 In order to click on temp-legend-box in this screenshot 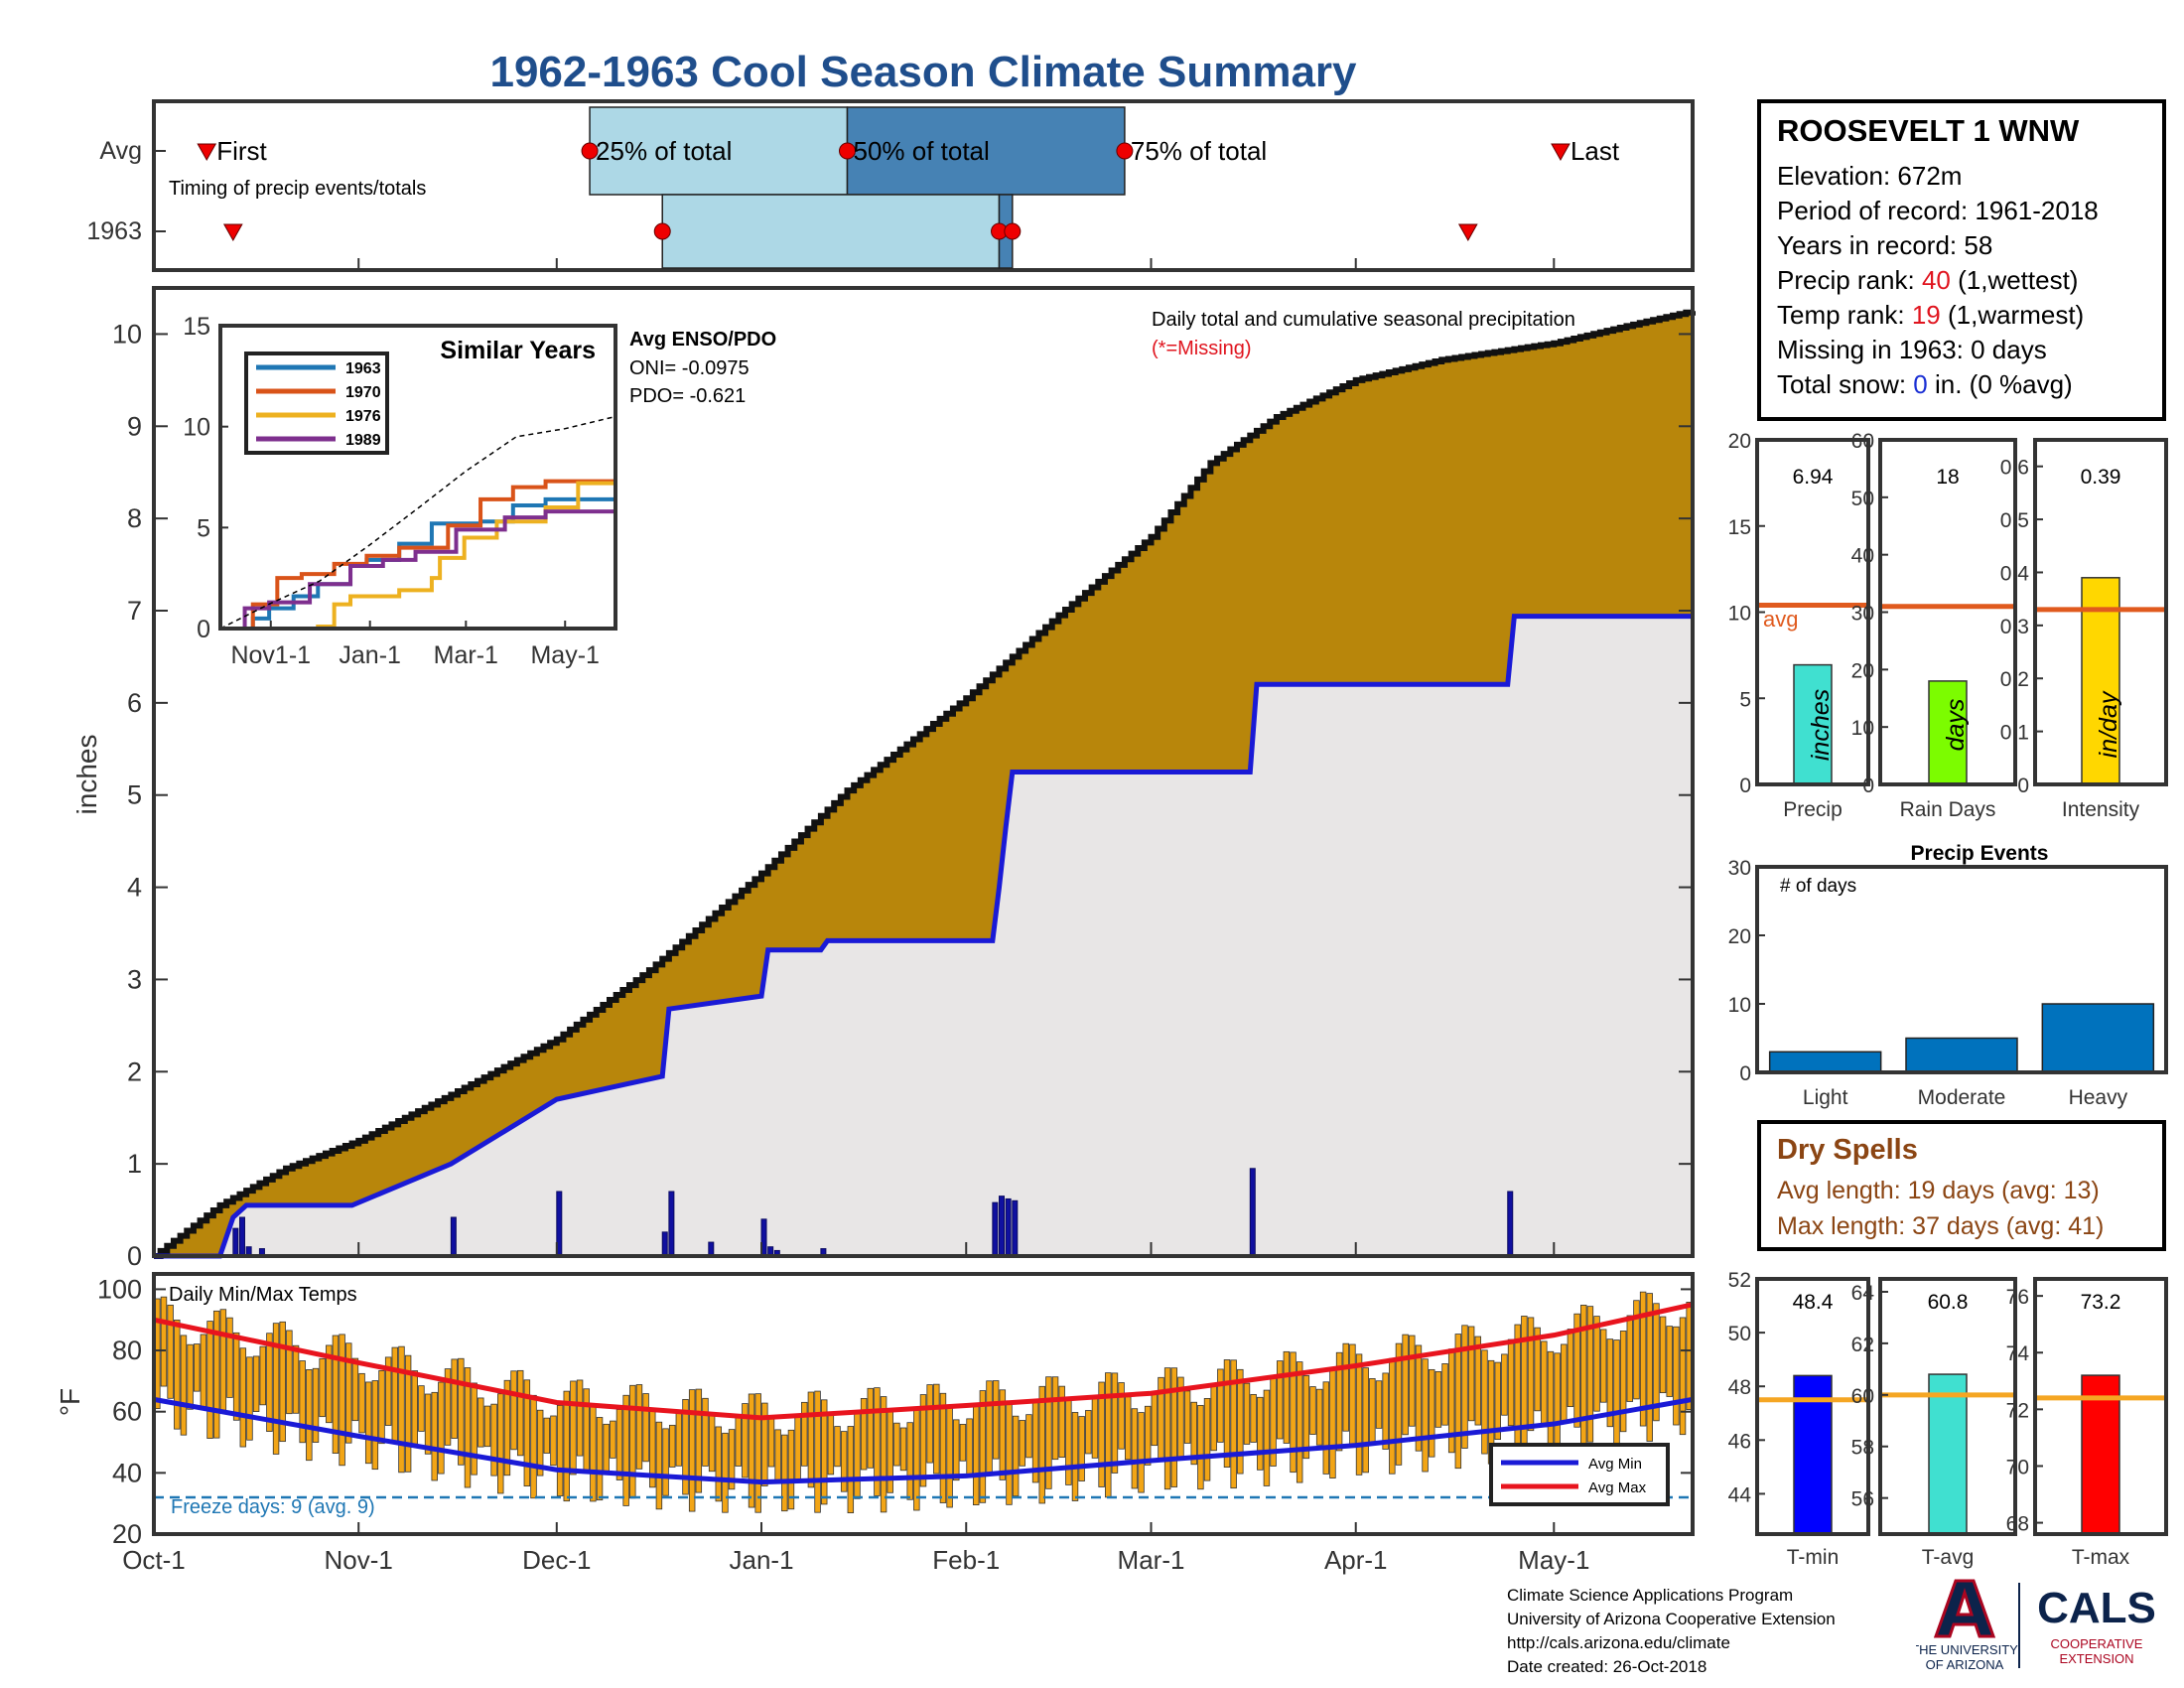, I will do `click(1579, 1474)`.